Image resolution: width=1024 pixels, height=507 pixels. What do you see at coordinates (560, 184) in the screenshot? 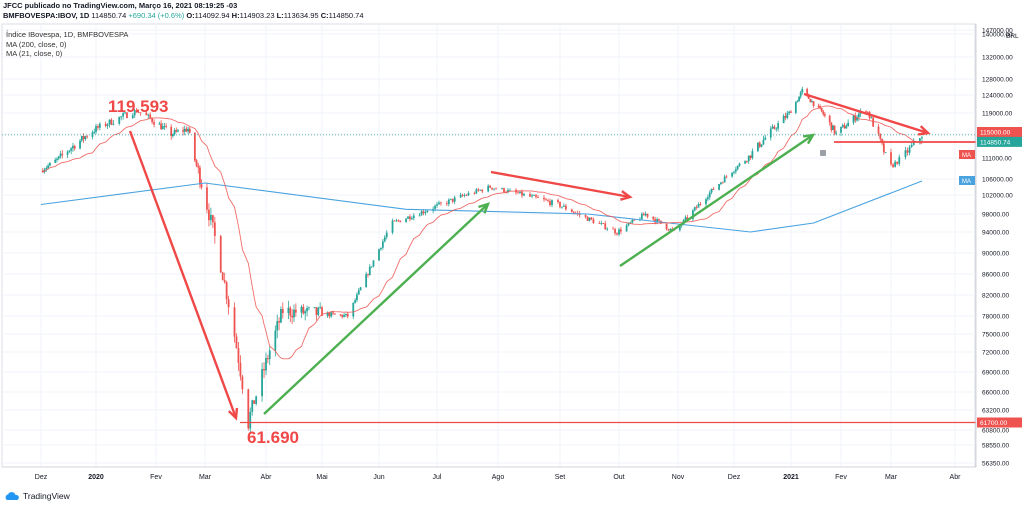
I see `correction-arrow` at bounding box center [560, 184].